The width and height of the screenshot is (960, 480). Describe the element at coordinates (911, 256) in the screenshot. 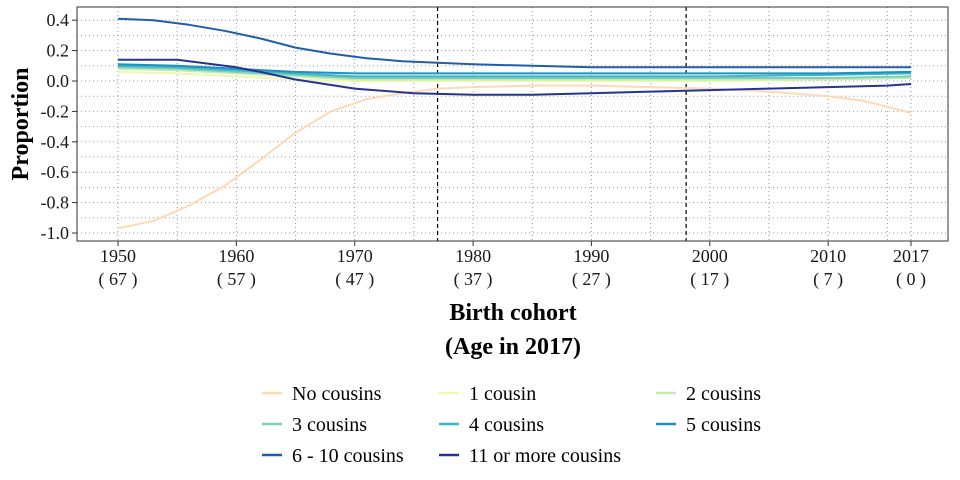

I see `x-tick-label: 2017` at that location.